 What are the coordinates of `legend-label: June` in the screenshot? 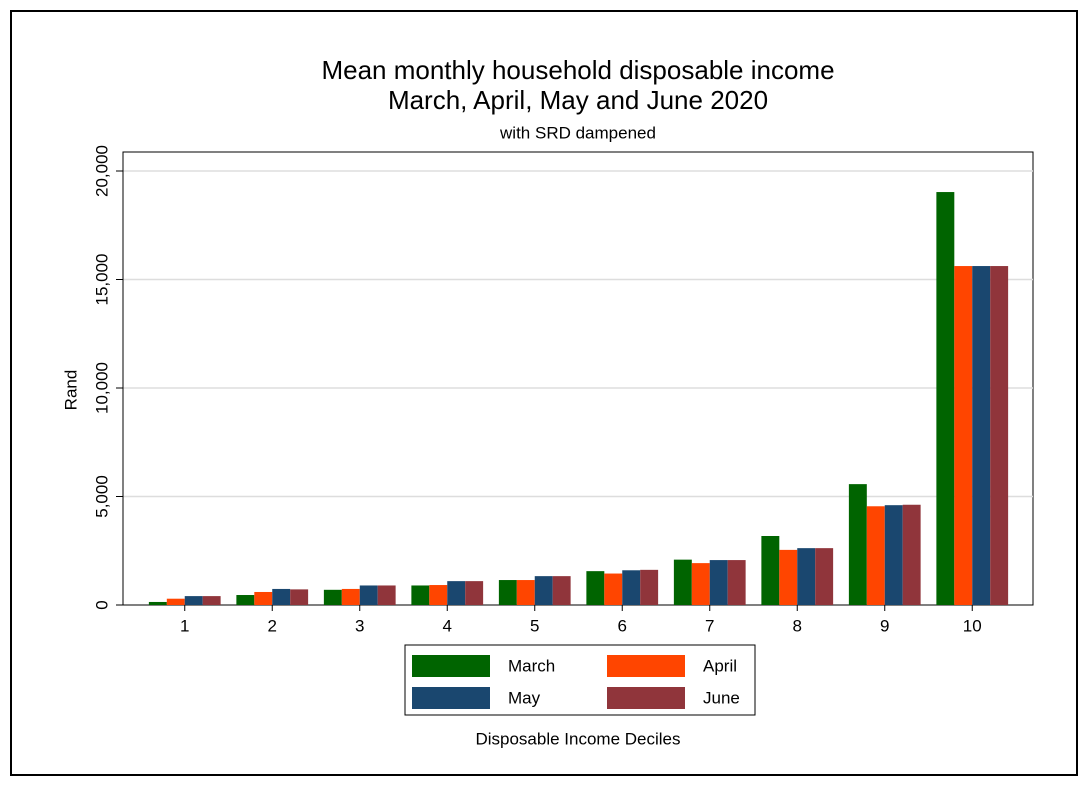 It's located at (721, 697).